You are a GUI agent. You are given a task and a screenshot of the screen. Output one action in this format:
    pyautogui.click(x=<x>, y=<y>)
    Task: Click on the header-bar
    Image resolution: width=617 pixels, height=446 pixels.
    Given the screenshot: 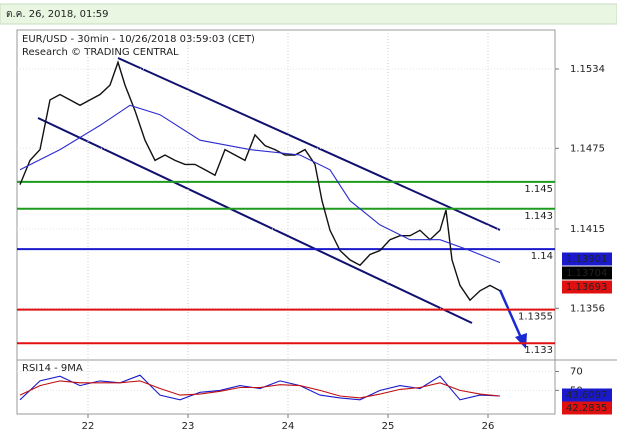 What is the action you would take?
    pyautogui.click(x=308, y=14)
    